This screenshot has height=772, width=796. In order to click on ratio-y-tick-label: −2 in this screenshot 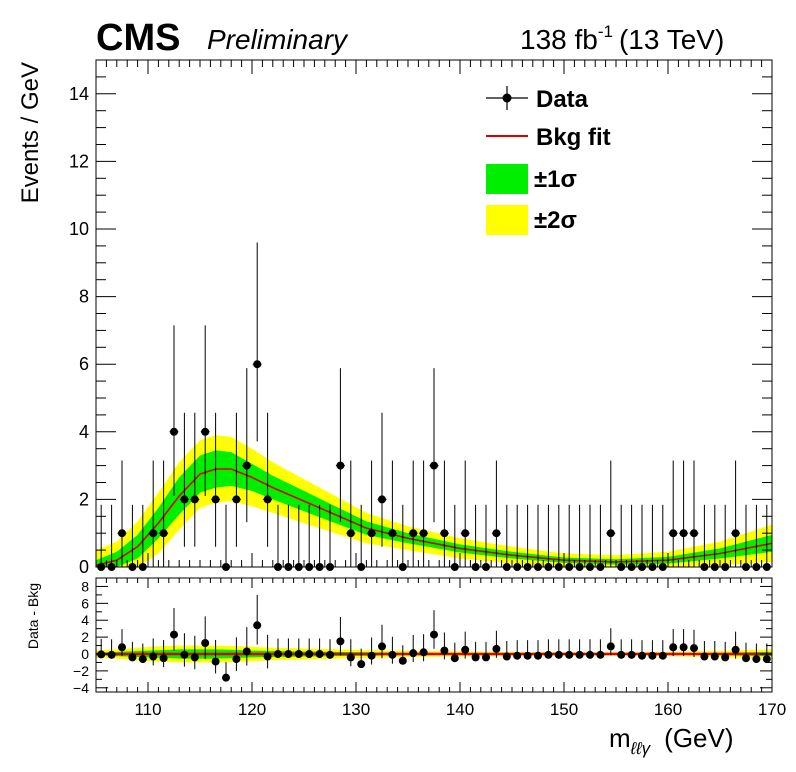, I will do `click(81, 671)`.